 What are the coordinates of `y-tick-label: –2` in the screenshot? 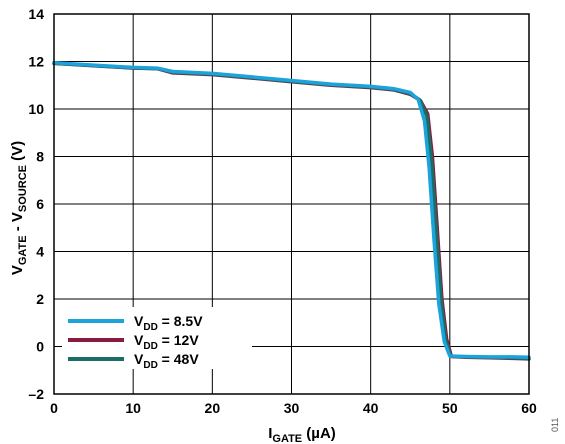 It's located at (36, 394).